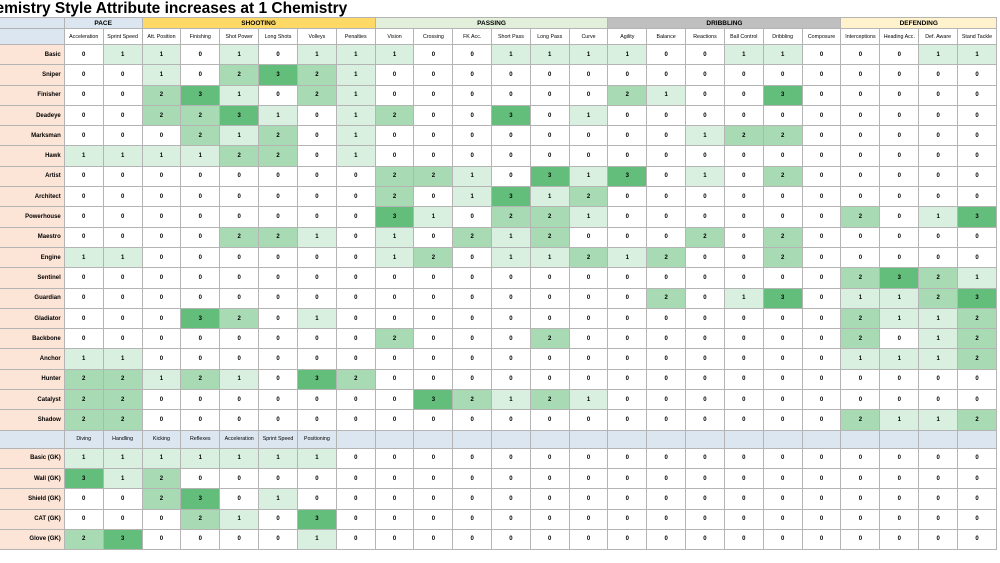 This screenshot has width=1000, height=563. Describe the element at coordinates (491, 23) in the screenshot. I see `group-header-passing: PASSING` at that location.